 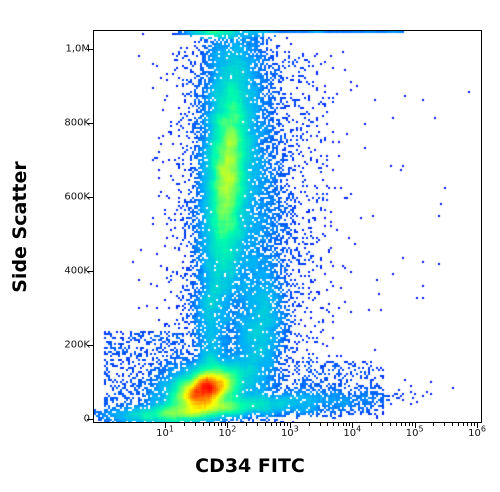 I want to click on x-axis-title: CD34 FITC, so click(x=250, y=466).